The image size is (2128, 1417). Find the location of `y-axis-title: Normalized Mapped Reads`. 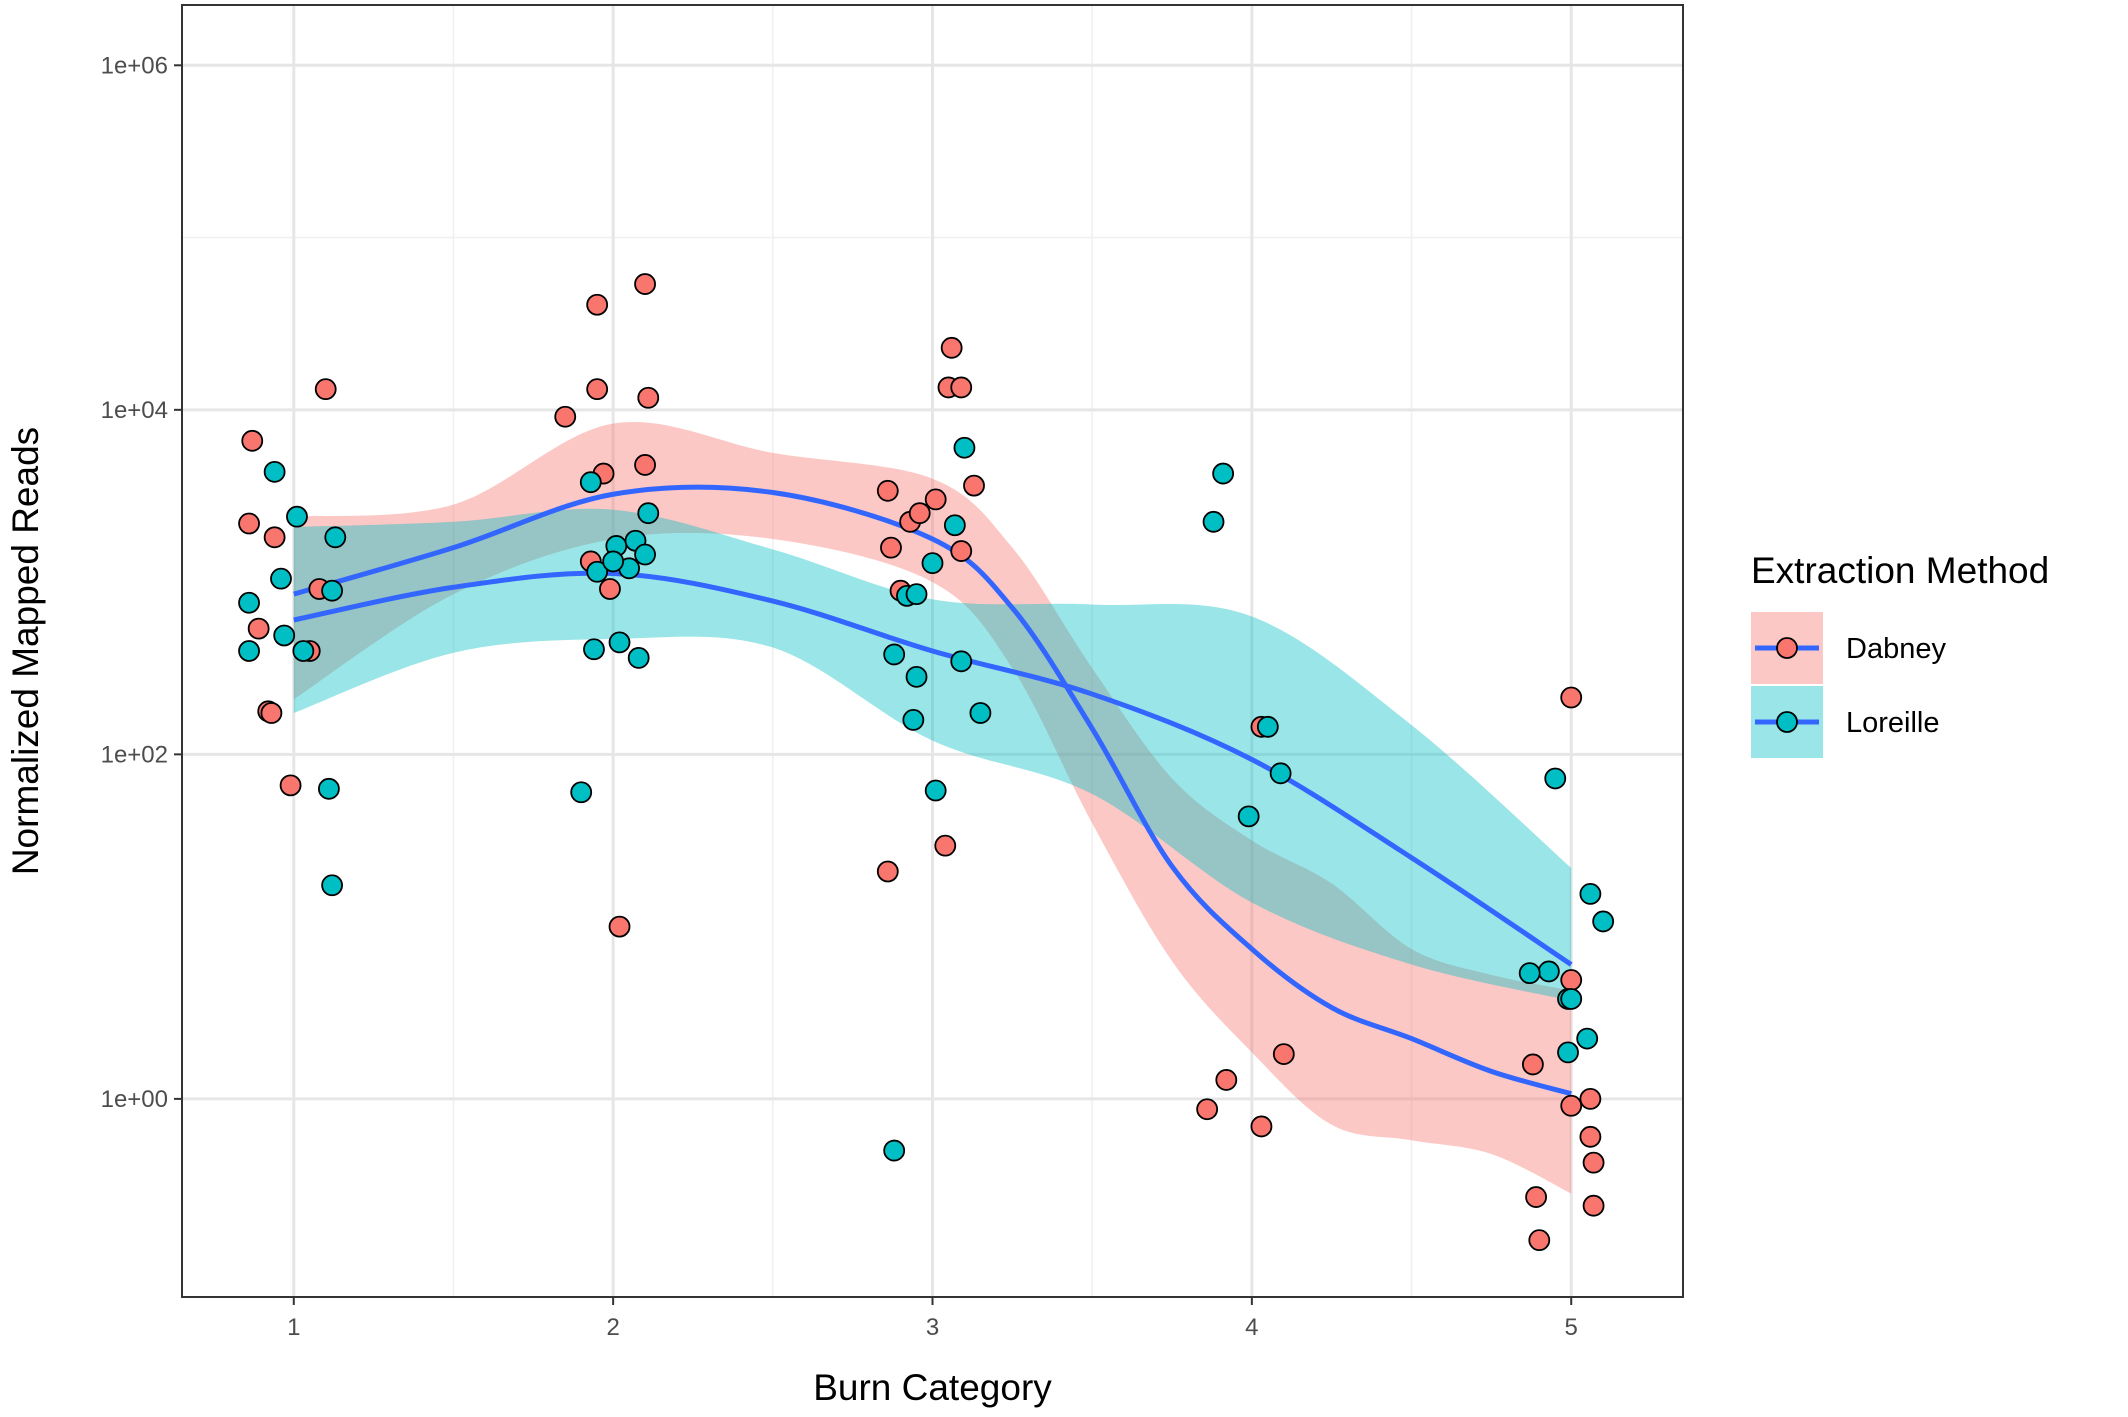

y-axis-title: Normalized Mapped Reads is located at coordinates (25, 651).